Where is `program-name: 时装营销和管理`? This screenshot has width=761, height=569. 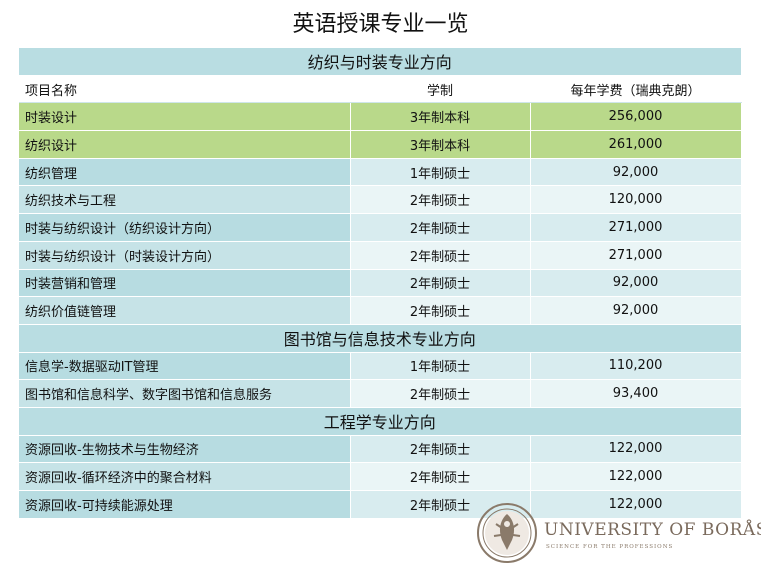 program-name: 时装营销和管理 is located at coordinates (185, 283).